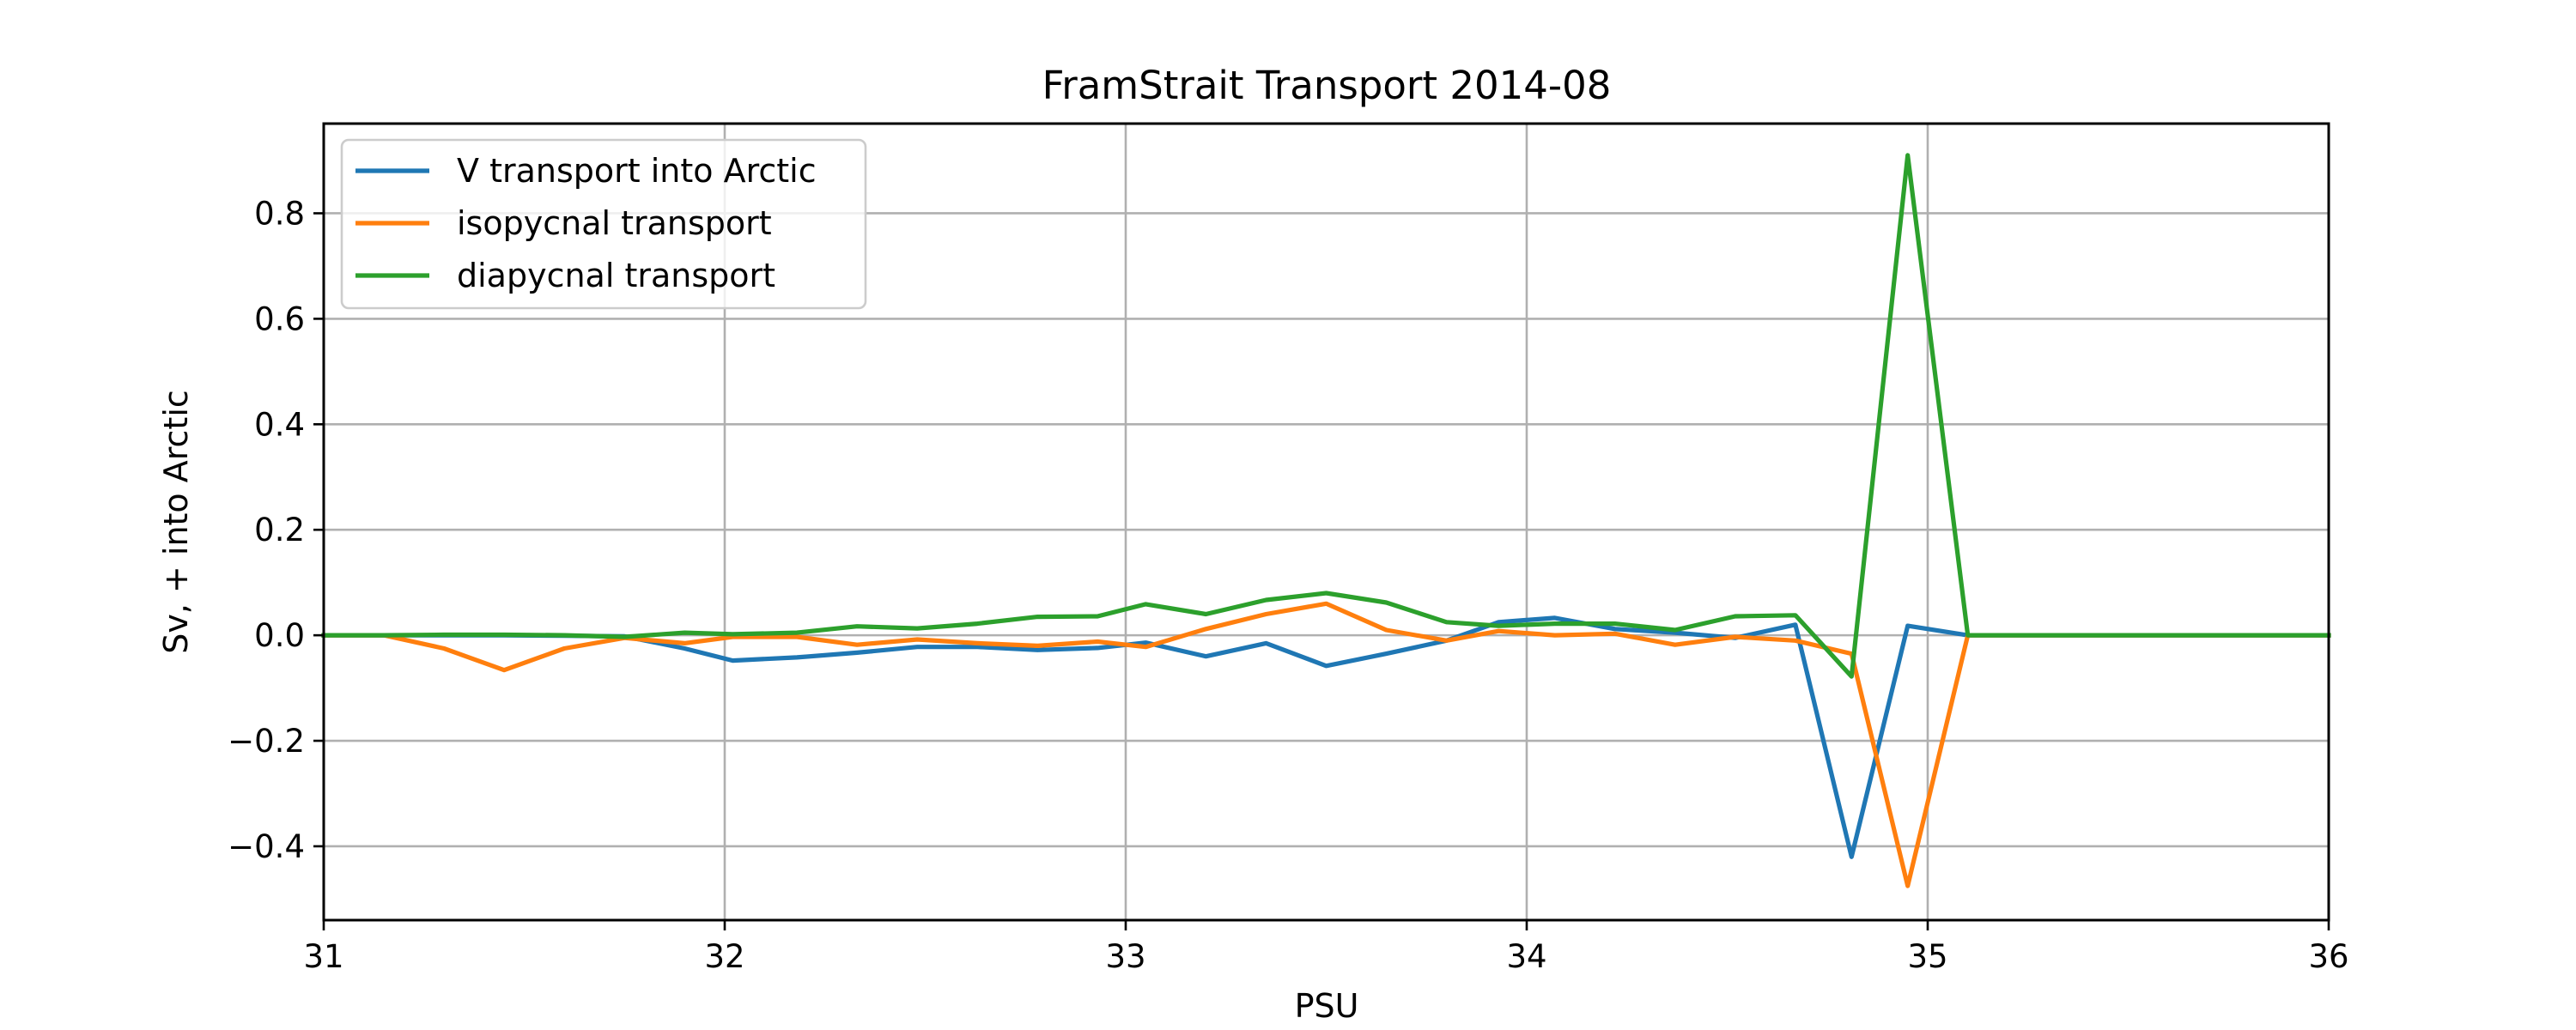  I want to click on chart-title: FramStrait Transport 2014-08, so click(1327, 85).